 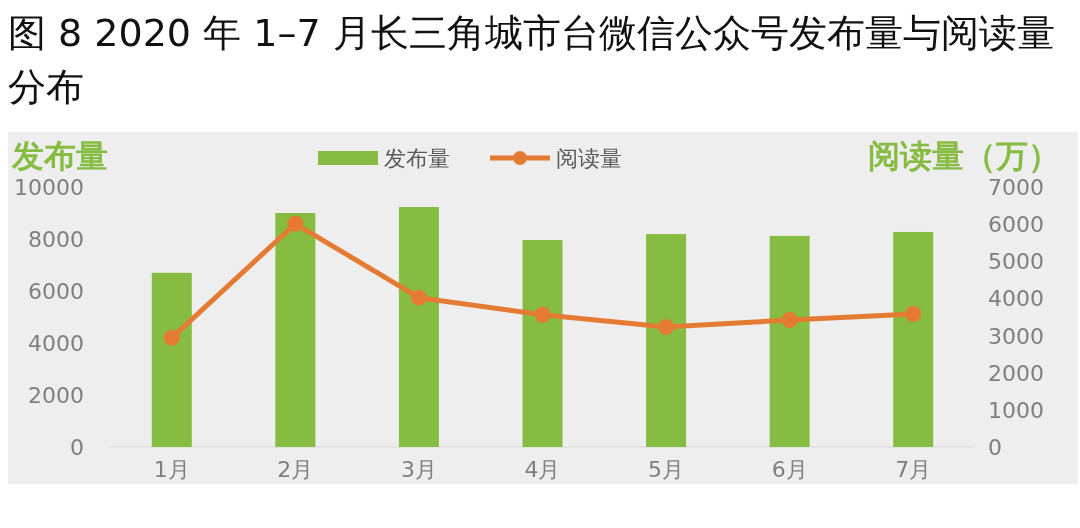 What do you see at coordinates (56, 291) in the screenshot?
I see `y-tick-label: 6000` at bounding box center [56, 291].